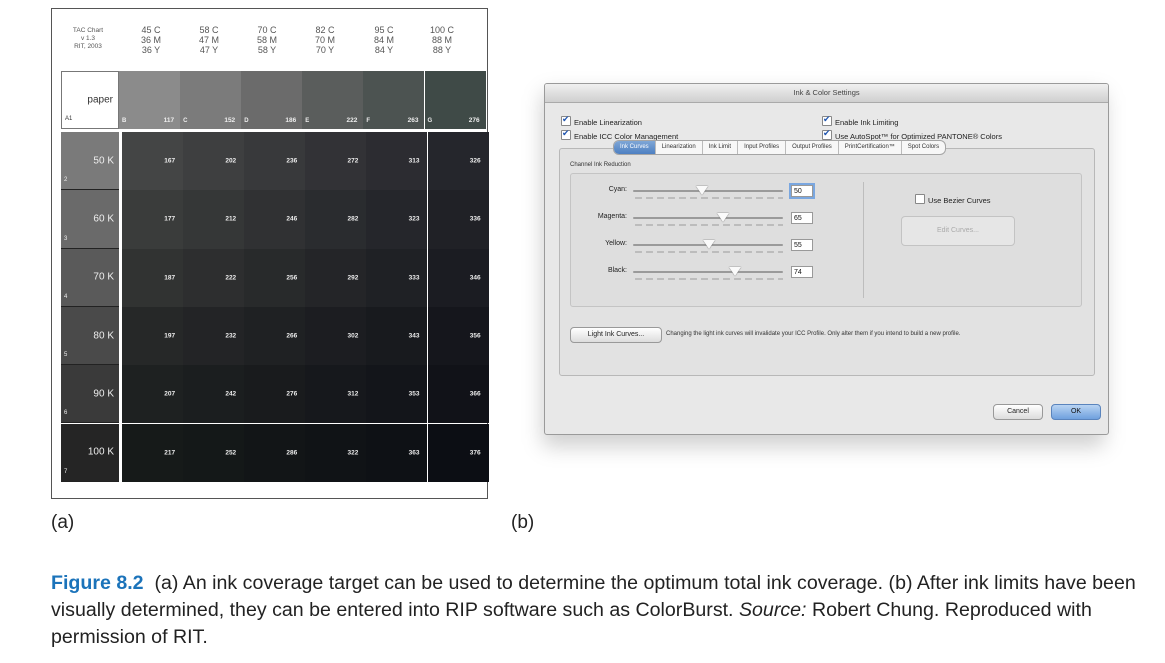 This screenshot has height=663, width=1165. Describe the element at coordinates (325, 50) in the screenshot. I see `column-header-line: 70 Y` at that location.